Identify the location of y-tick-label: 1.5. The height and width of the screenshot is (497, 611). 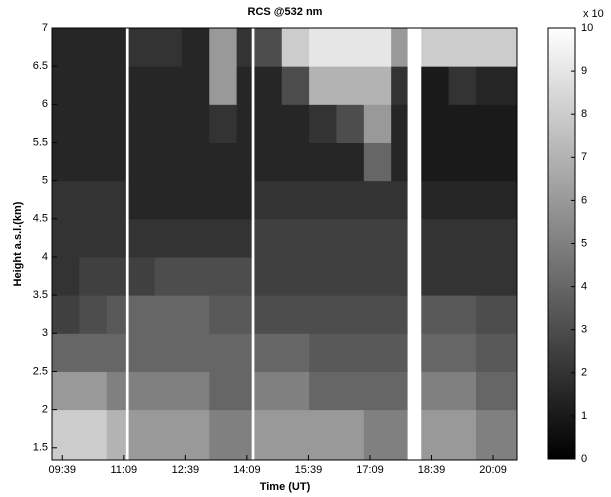
(40, 448).